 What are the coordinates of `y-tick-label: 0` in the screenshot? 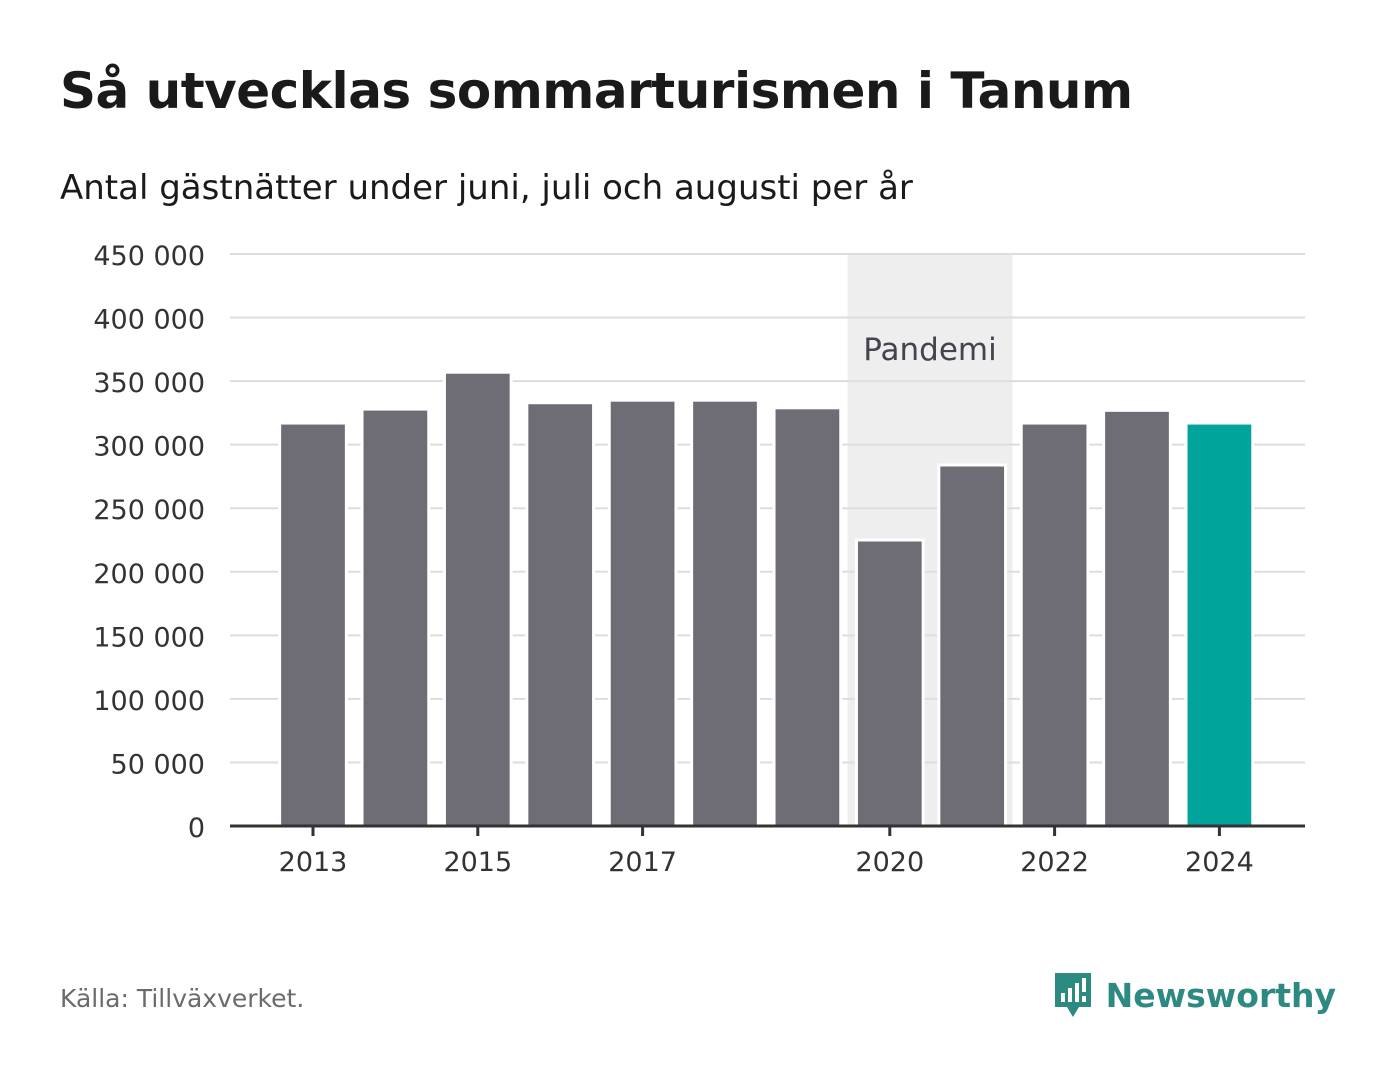 It's located at (196, 828).